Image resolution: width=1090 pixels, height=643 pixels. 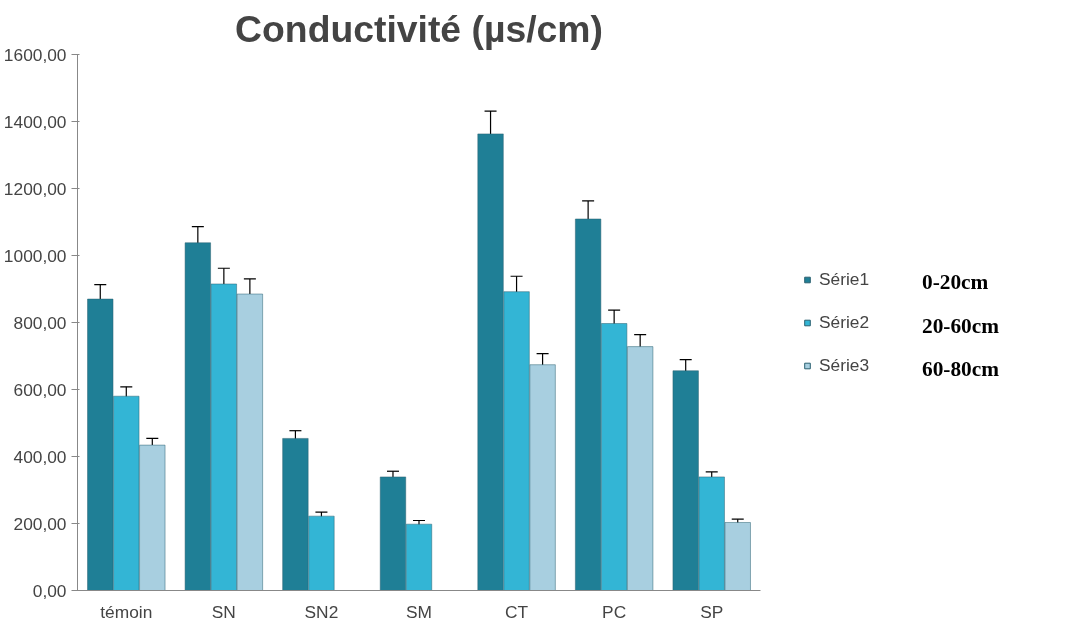 I want to click on chart-title: Conductivité (µs/cm), so click(x=419, y=28).